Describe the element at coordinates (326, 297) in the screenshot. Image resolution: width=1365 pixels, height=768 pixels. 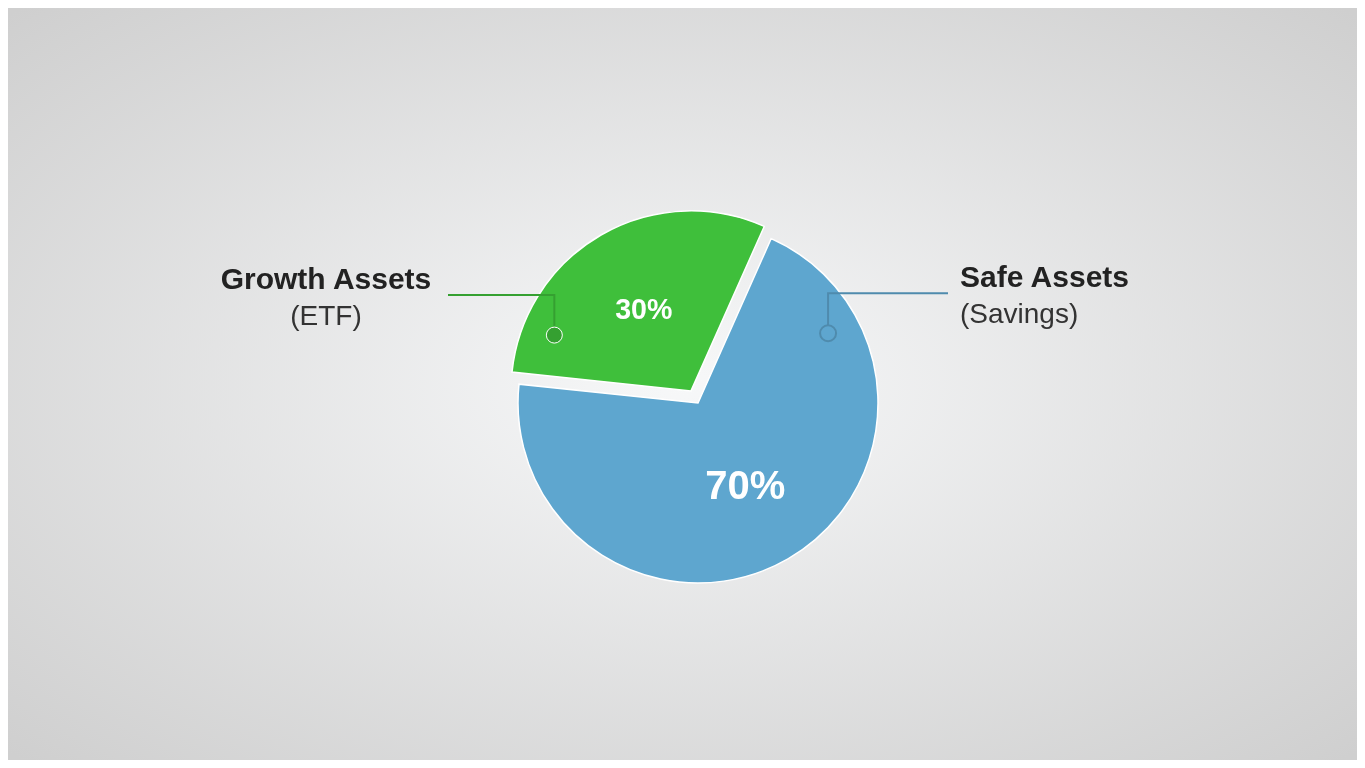
I see `slice-label: Growth Assets (ETF)` at that location.